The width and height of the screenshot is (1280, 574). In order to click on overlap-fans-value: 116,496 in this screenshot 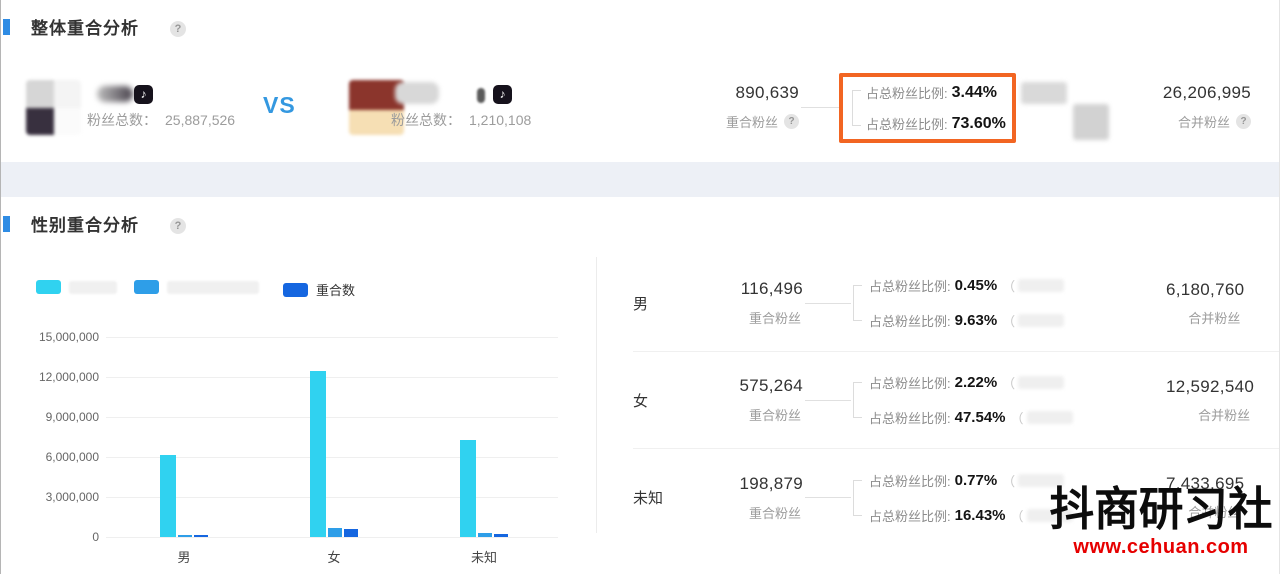, I will do `click(771, 288)`.